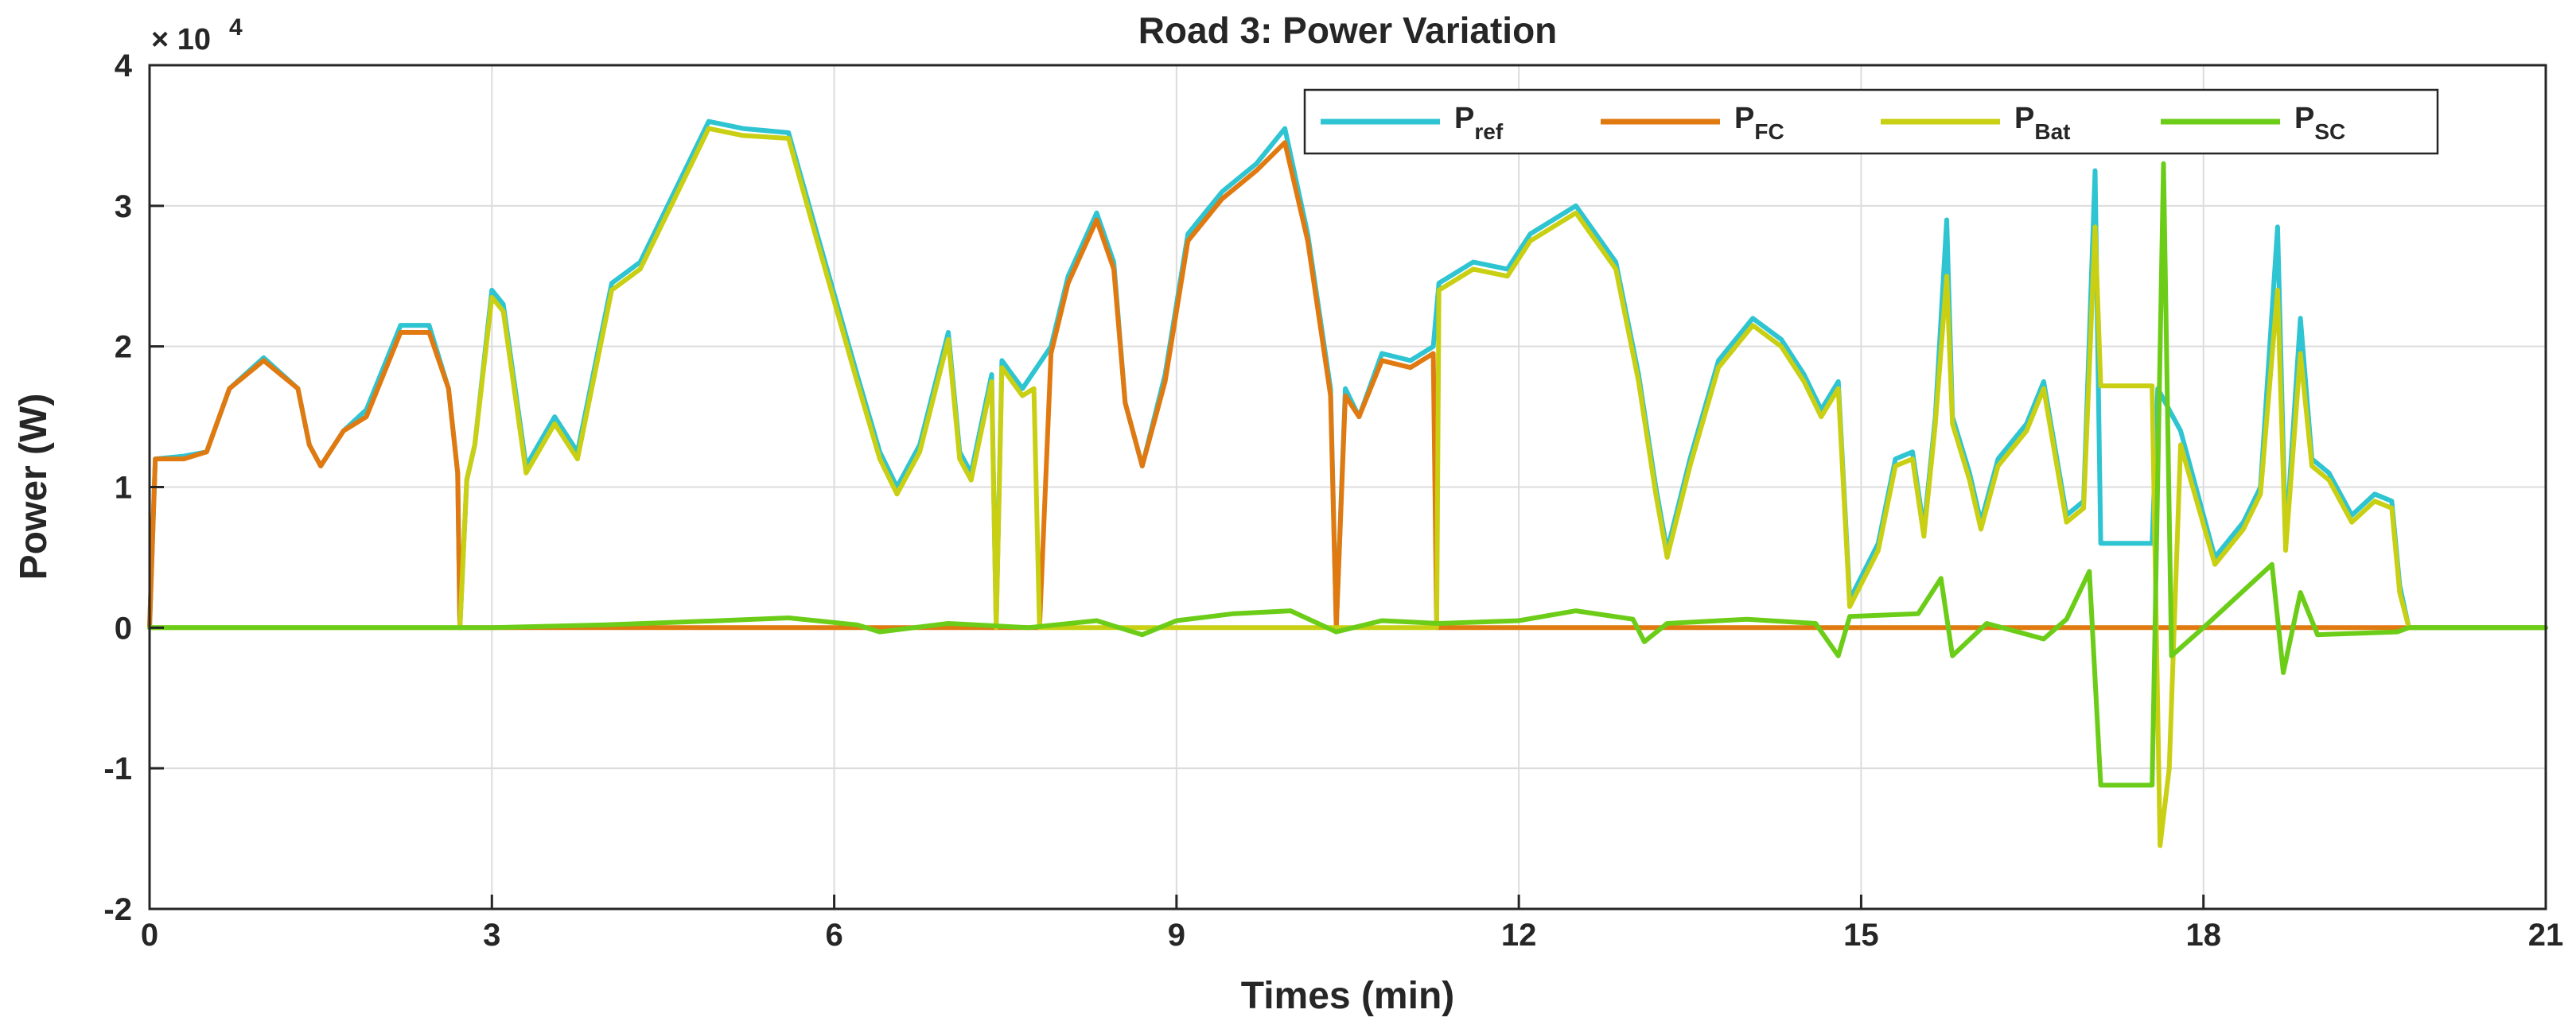 This screenshot has height=1029, width=2576. I want to click on y-tick-label: 4, so click(124, 66).